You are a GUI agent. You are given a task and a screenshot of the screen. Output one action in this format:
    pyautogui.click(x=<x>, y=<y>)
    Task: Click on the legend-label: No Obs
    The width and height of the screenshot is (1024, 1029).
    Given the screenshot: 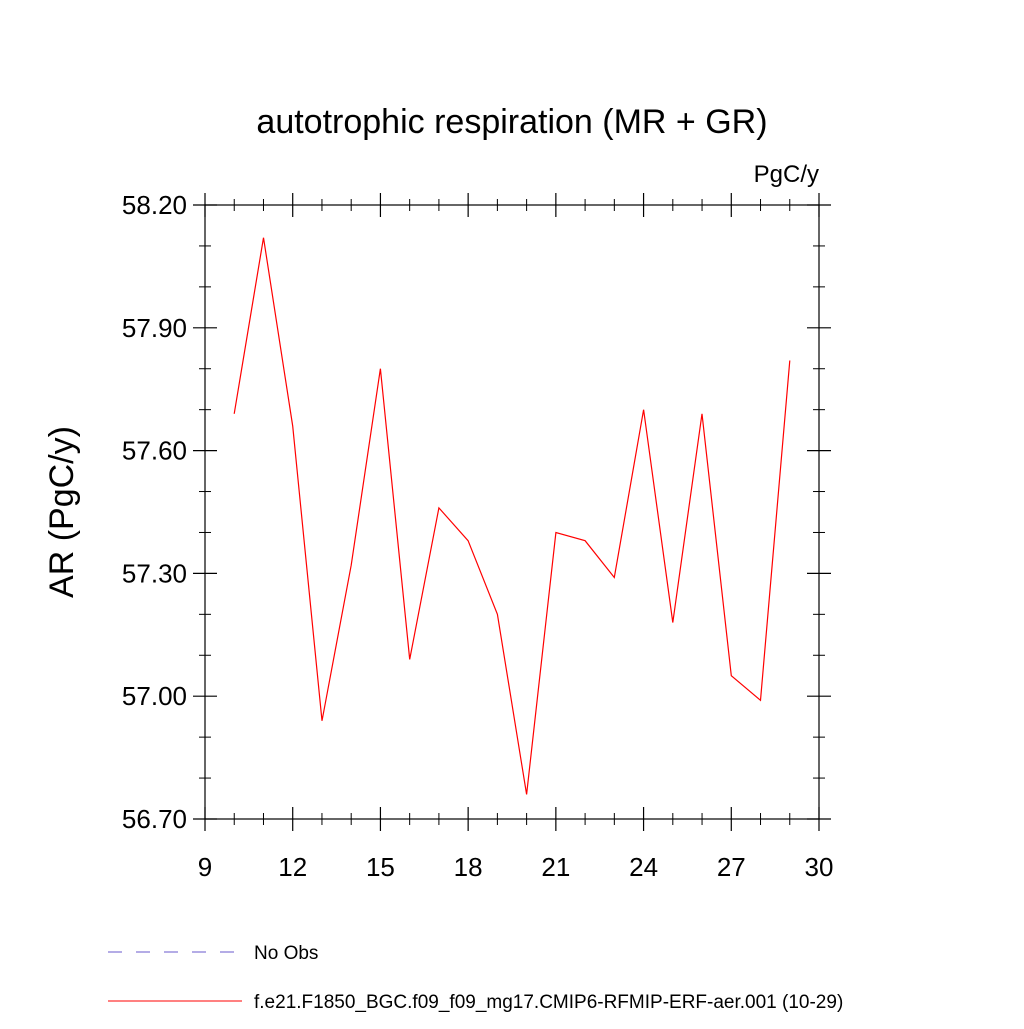 What is the action you would take?
    pyautogui.click(x=286, y=953)
    